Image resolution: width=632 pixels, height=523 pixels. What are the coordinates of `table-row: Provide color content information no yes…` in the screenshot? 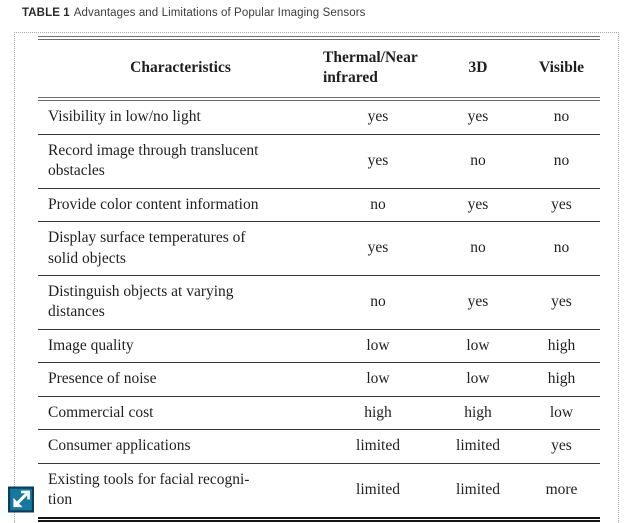 It's located at (319, 205).